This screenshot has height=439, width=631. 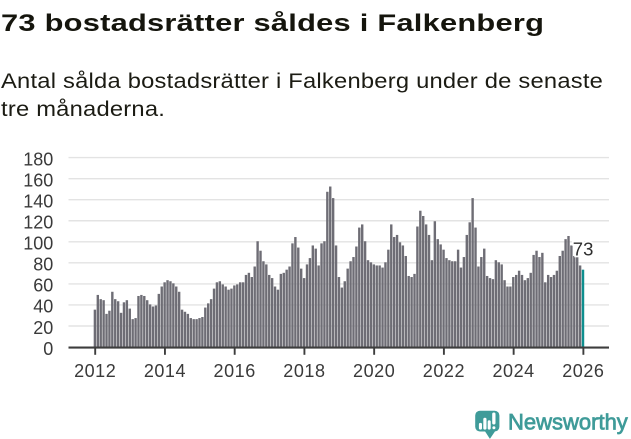 What do you see at coordinates (444, 371) in the screenshot?
I see `svg-text: 2022` at bounding box center [444, 371].